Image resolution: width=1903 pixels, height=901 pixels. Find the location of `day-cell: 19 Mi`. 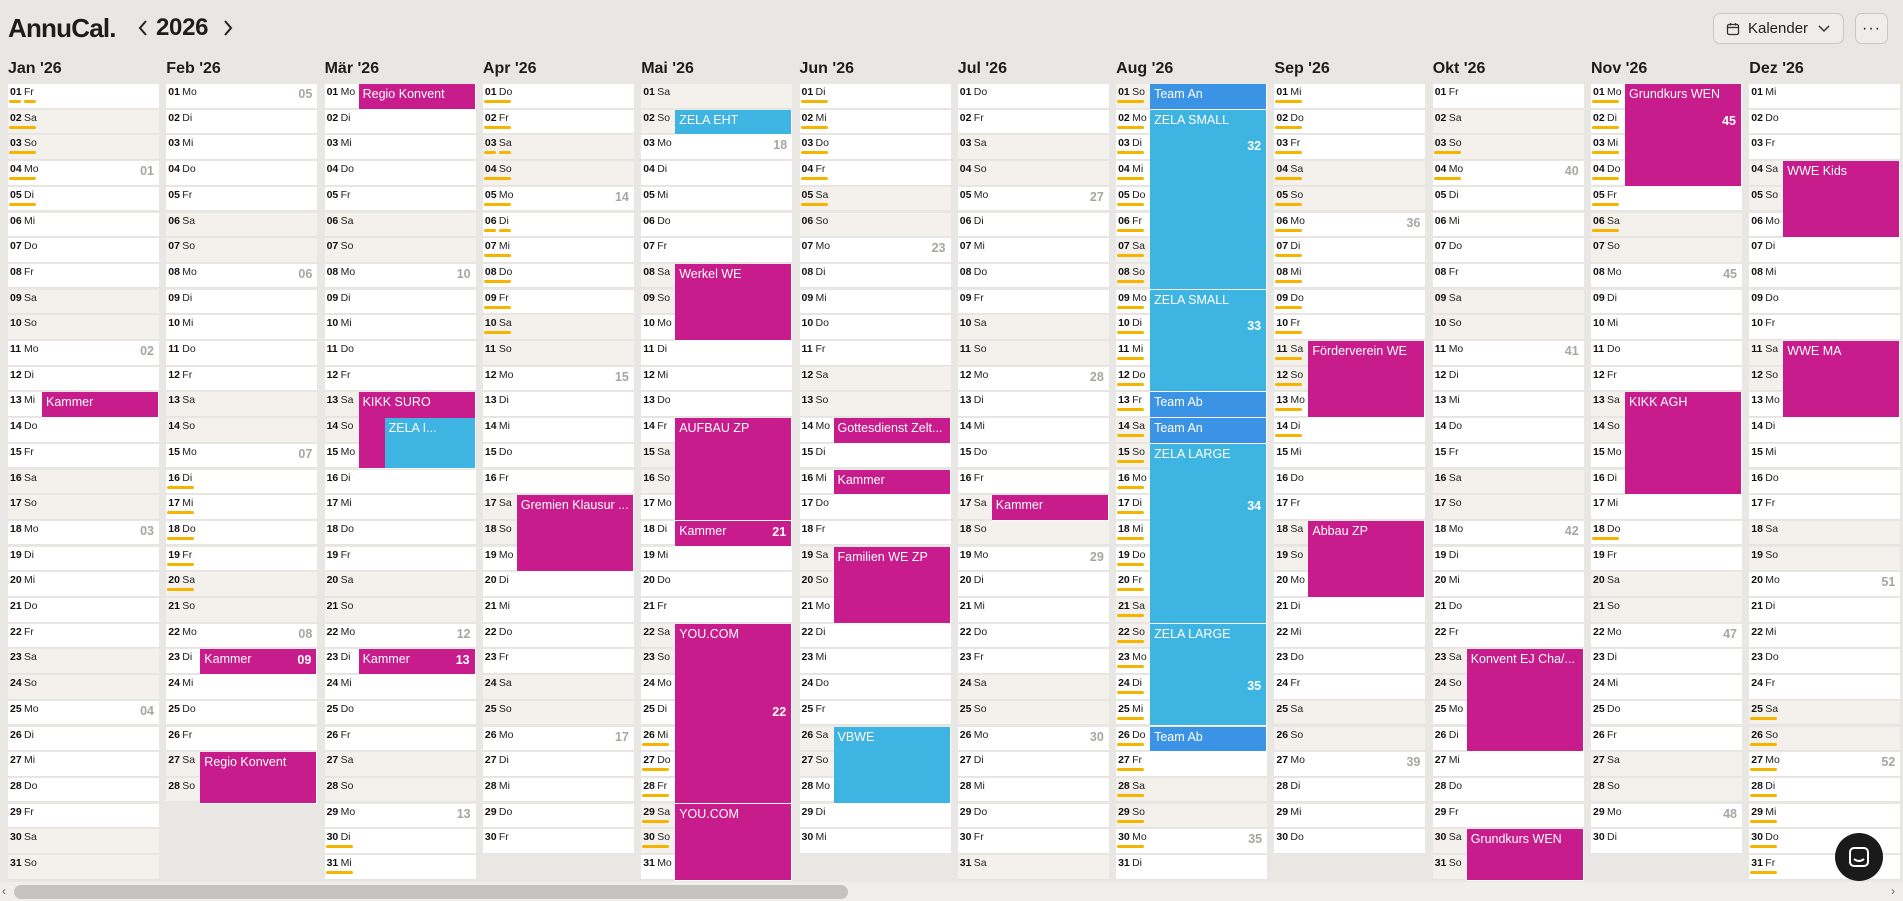

day-cell: 19 Mi is located at coordinates (717, 559).